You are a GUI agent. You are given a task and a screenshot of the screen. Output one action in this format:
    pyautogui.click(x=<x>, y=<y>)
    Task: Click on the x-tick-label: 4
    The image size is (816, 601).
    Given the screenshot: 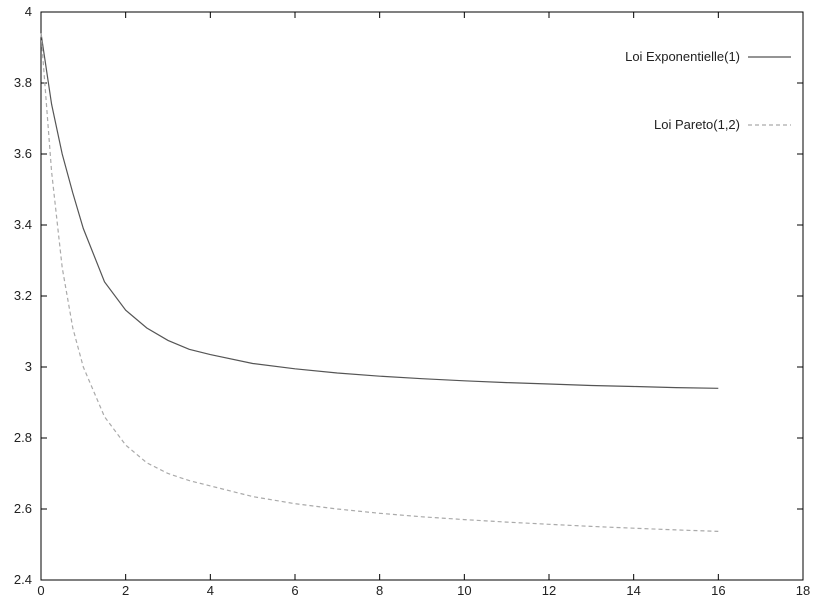 What is the action you would take?
    pyautogui.click(x=210, y=590)
    